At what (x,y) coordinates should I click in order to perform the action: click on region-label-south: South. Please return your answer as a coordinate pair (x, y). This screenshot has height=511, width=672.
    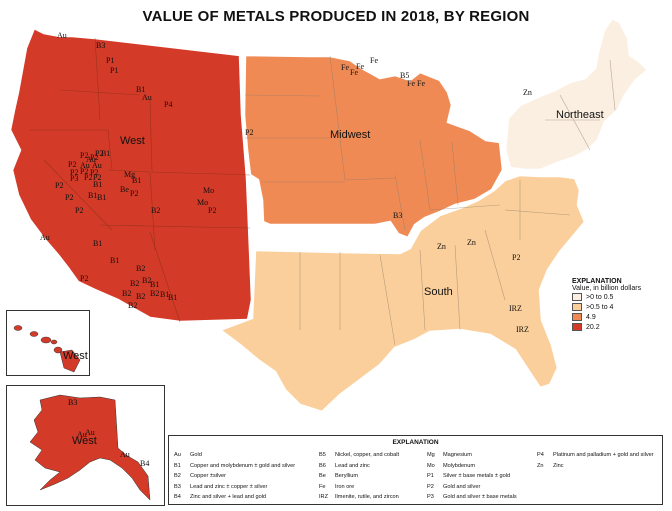
    Looking at the image, I should click on (438, 292).